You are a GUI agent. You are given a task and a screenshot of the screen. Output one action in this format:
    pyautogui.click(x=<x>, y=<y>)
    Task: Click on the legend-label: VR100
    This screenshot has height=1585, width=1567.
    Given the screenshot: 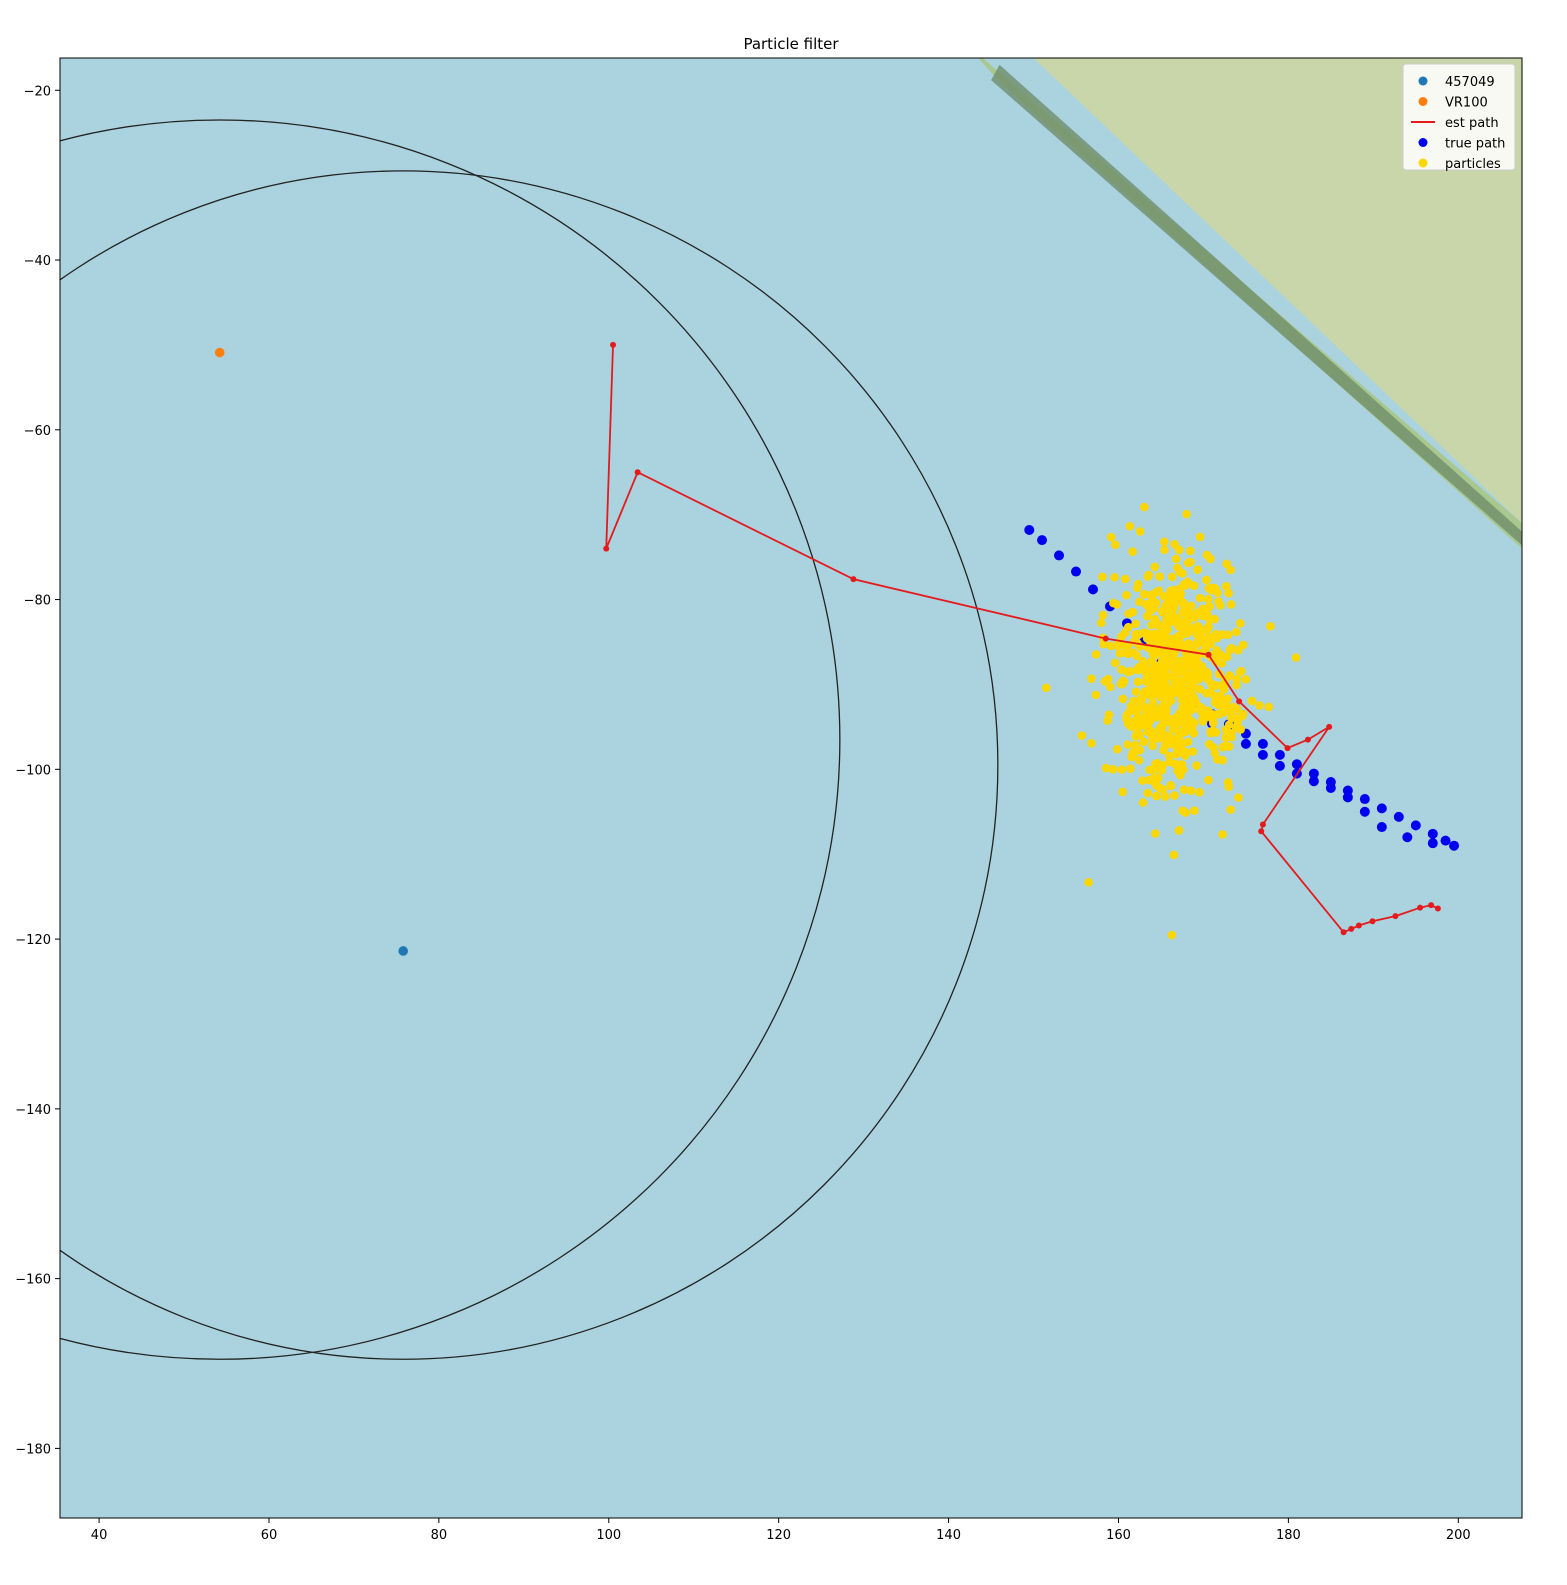 What is the action you would take?
    pyautogui.click(x=1466, y=103)
    